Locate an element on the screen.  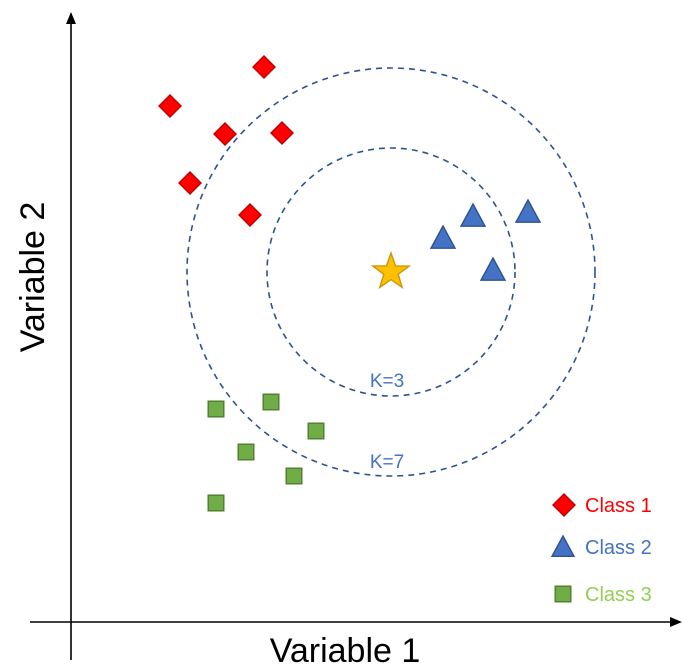
legend-label-class-2: Class 2 is located at coordinates (618, 548).